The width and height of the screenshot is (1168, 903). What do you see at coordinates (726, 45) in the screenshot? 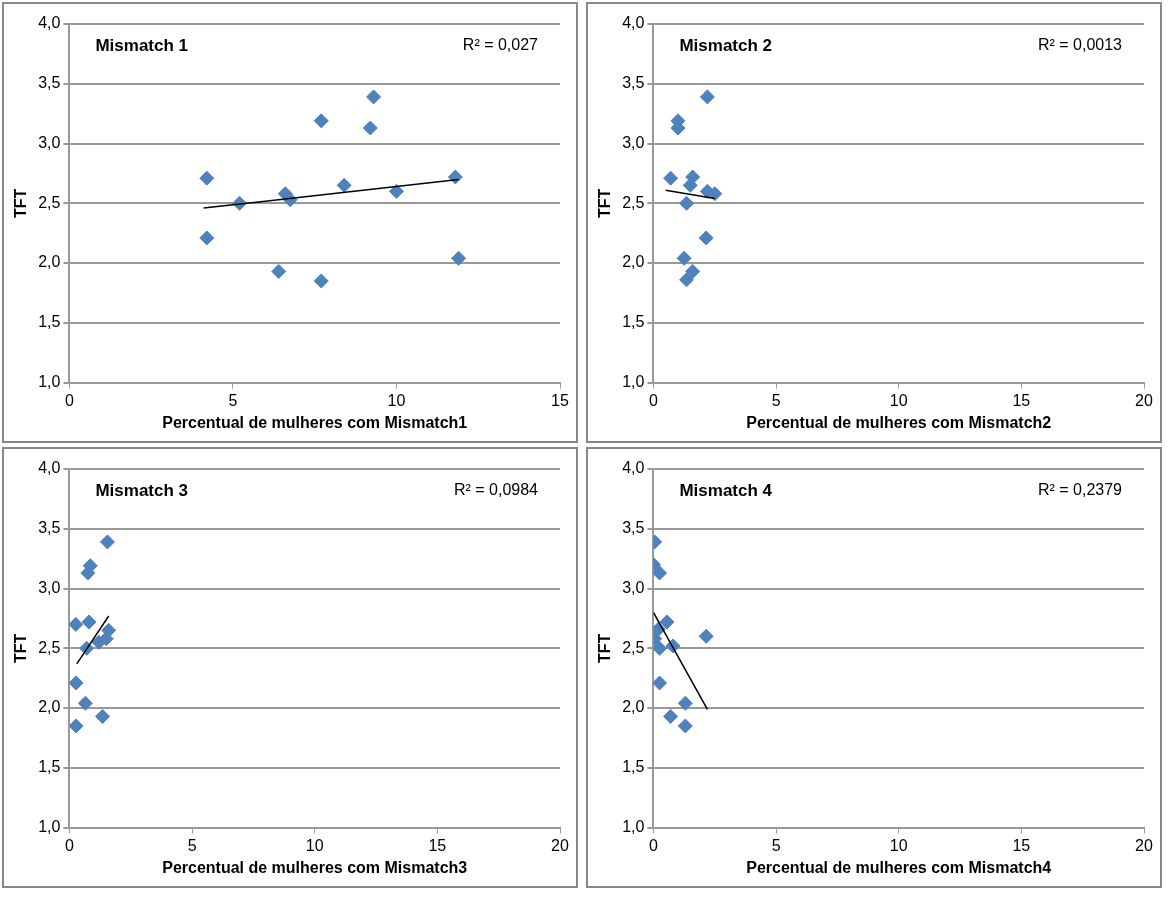
I see `text: Mismatch 2` at bounding box center [726, 45].